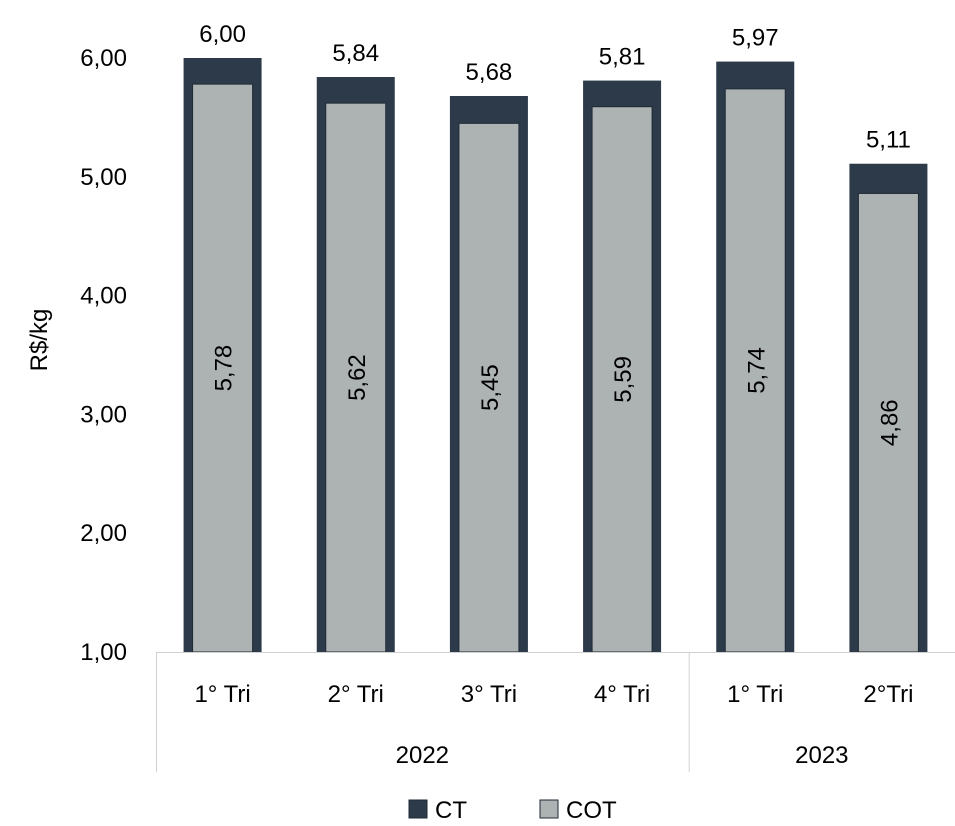  What do you see at coordinates (103, 414) in the screenshot?
I see `y-tick-label: 3,00` at bounding box center [103, 414].